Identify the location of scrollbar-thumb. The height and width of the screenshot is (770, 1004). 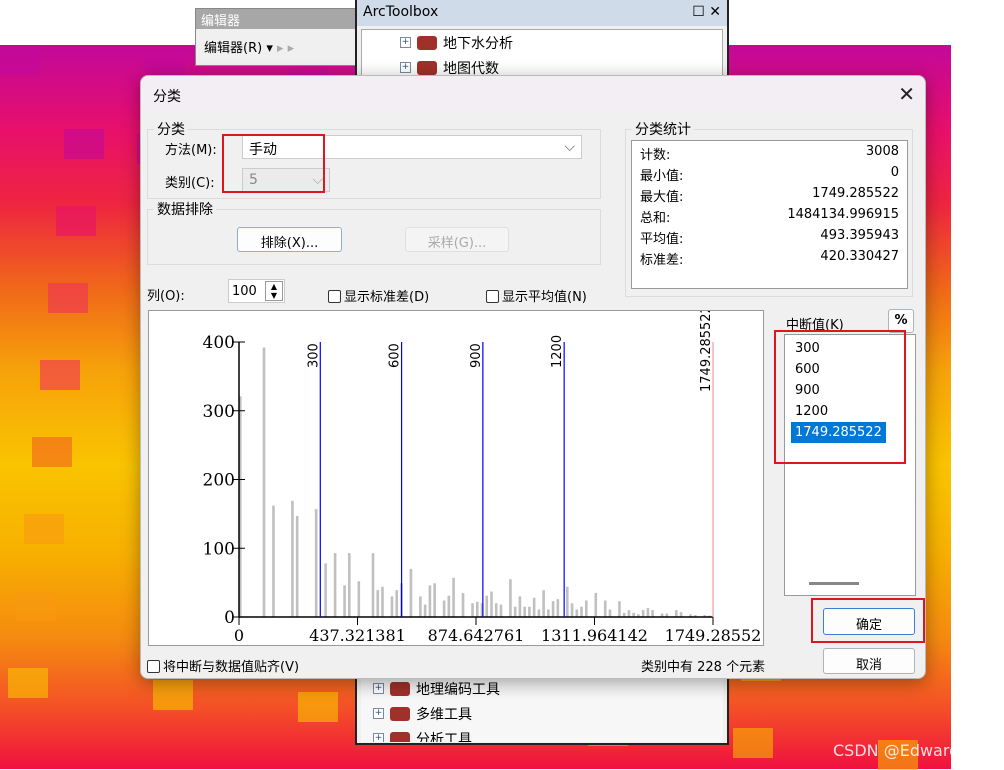
(834, 583).